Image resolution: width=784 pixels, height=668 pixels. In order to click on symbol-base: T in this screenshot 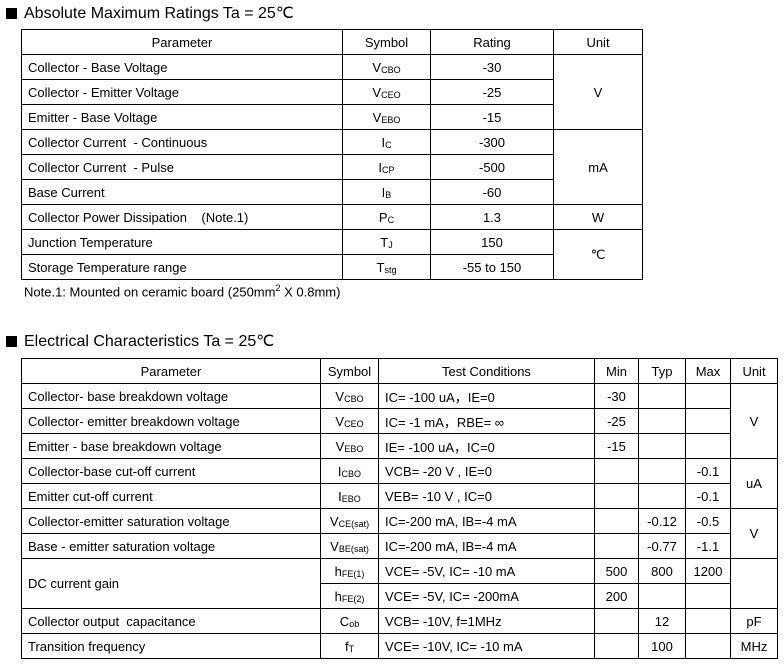, I will do `click(384, 242)`.